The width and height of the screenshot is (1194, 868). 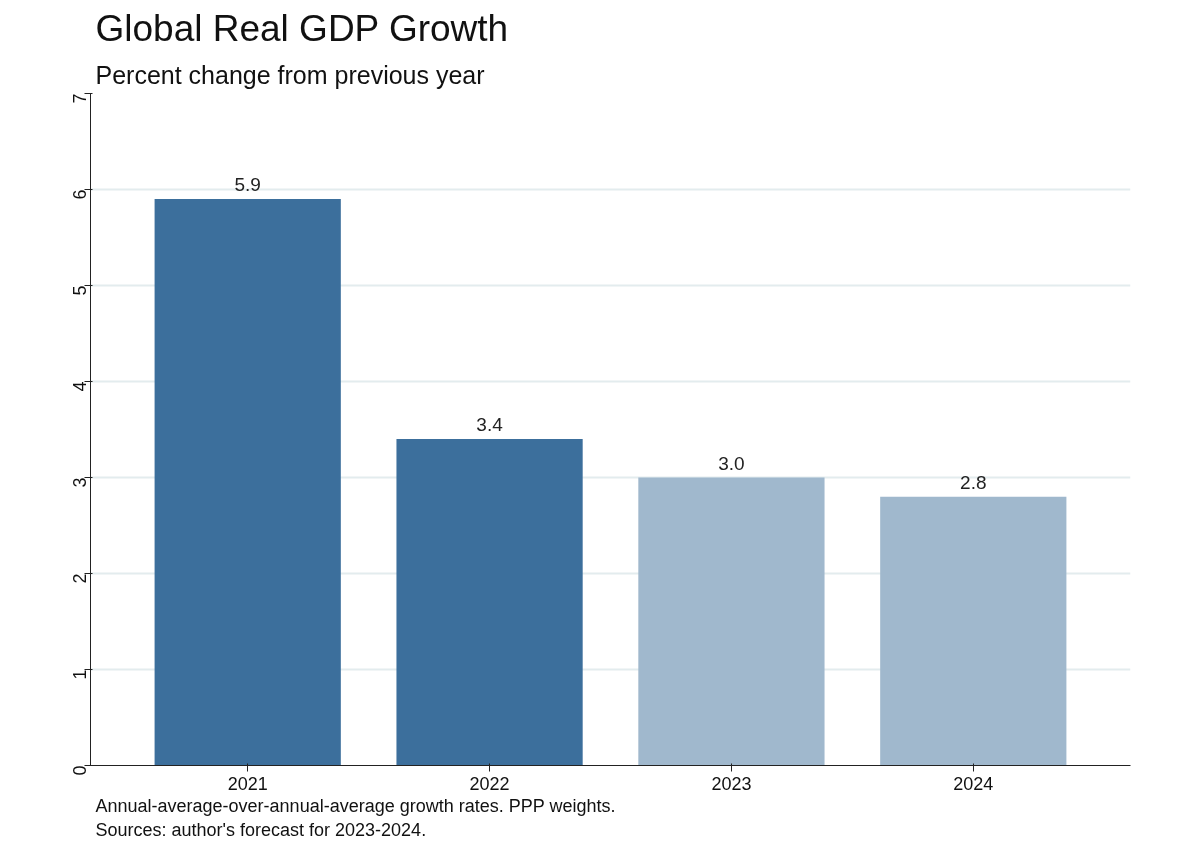 What do you see at coordinates (80, 578) in the screenshot?
I see `y-tick-label: 2` at bounding box center [80, 578].